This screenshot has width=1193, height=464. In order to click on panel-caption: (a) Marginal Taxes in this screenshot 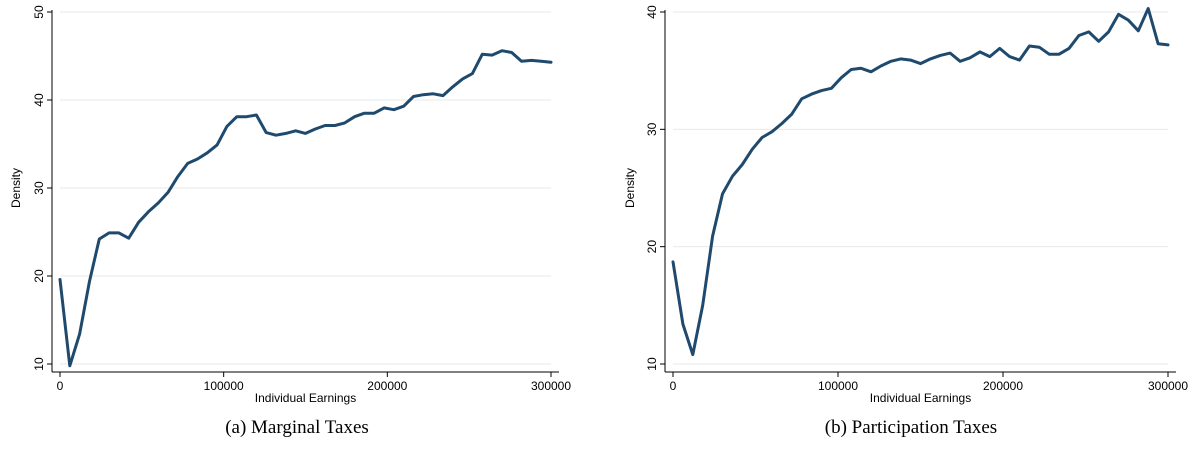, I will do `click(297, 427)`.